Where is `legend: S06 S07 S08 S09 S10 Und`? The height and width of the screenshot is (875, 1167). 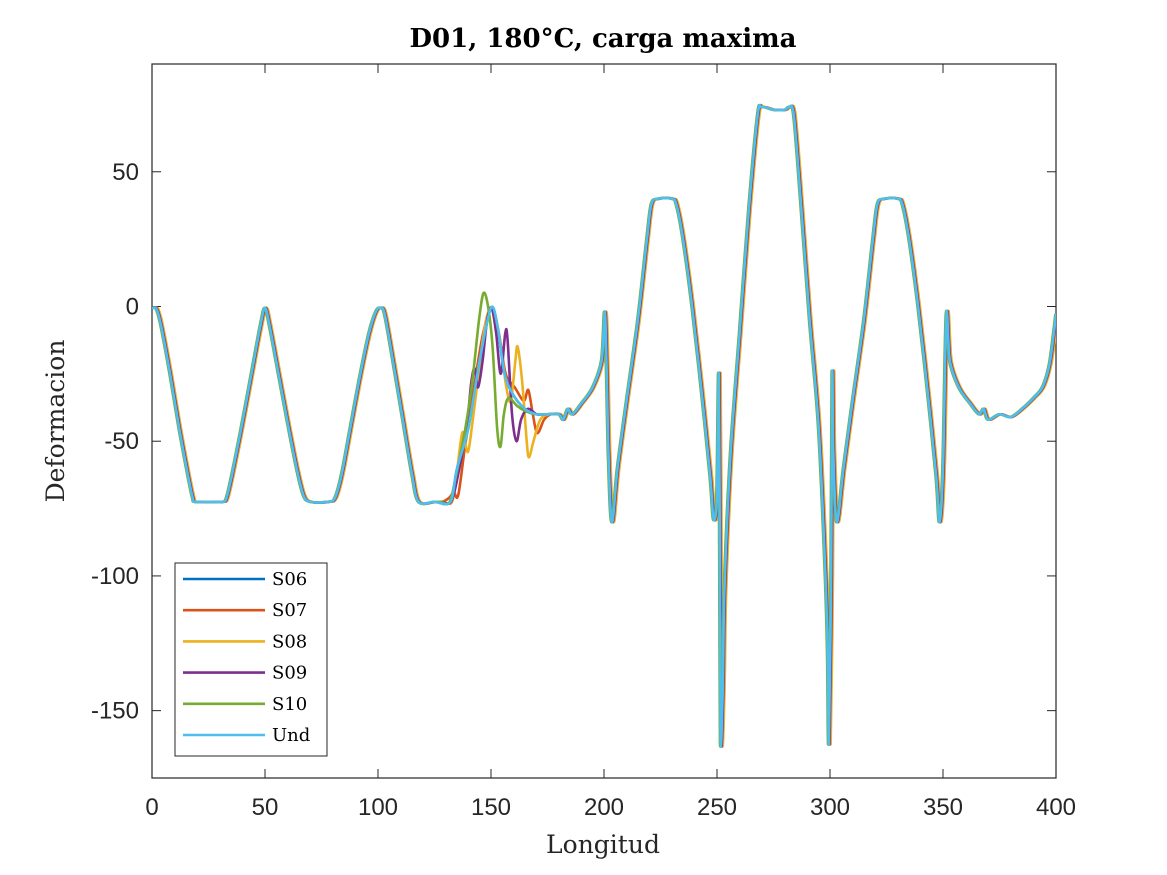
legend: S06 S07 S08 S09 S10 Und is located at coordinates (251, 659).